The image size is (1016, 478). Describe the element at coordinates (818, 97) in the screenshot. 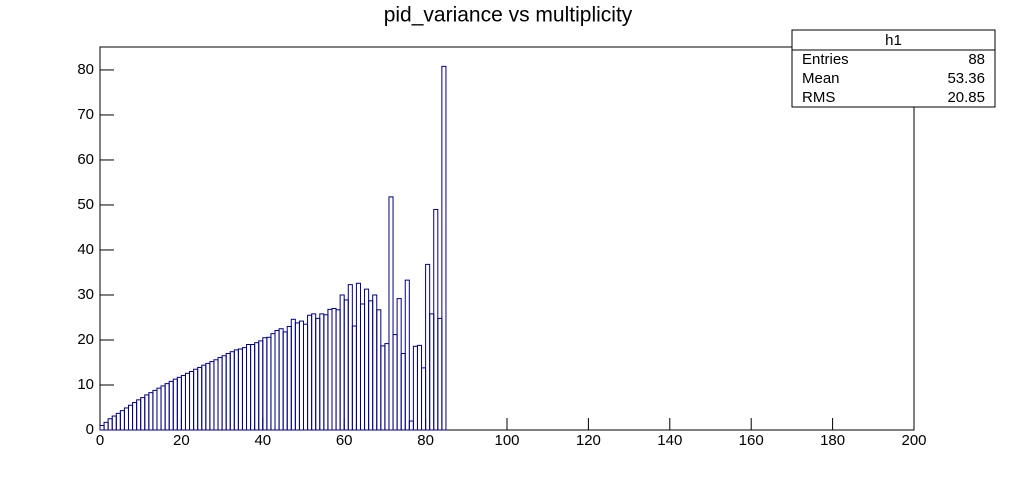

I see `stats-label: RMS` at that location.